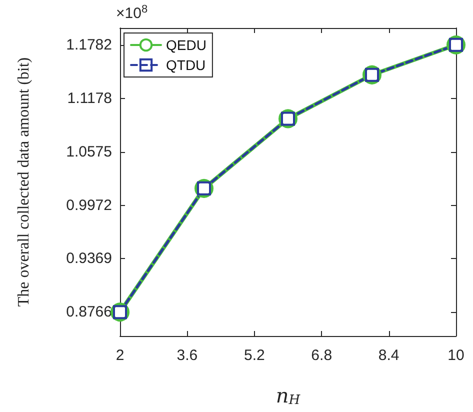 The height and width of the screenshot is (412, 473). What do you see at coordinates (89, 151) in the screenshot?
I see `y-tick-label: 1.0575` at bounding box center [89, 151].